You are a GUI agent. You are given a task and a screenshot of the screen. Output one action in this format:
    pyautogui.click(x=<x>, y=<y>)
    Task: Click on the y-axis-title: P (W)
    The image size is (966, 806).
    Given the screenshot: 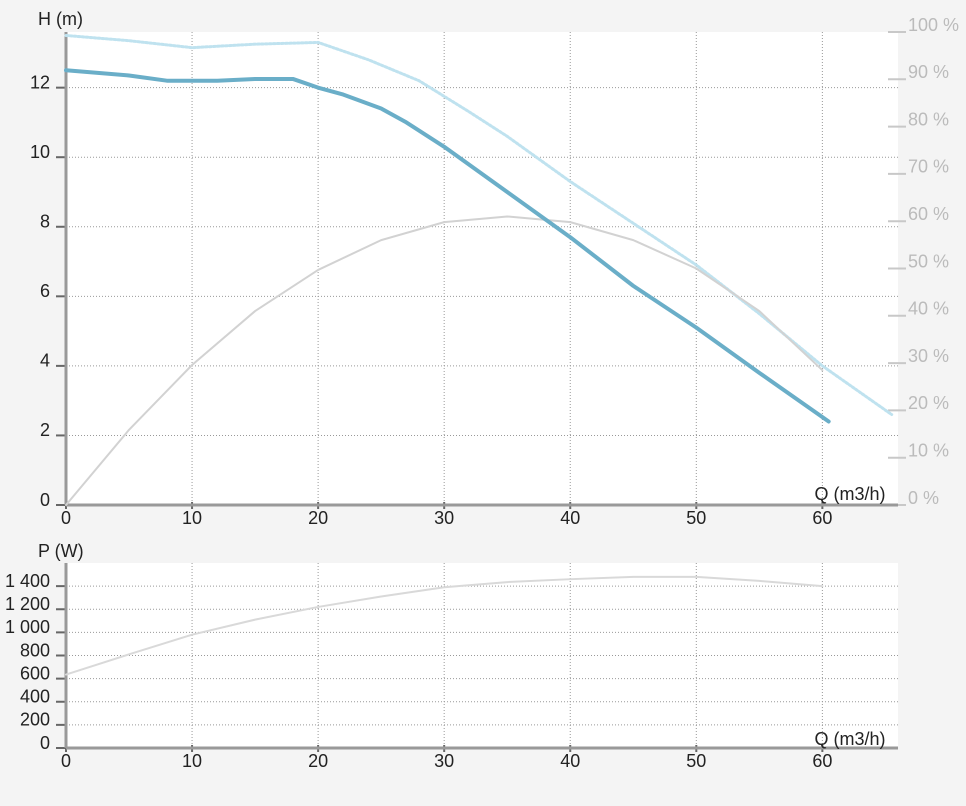 What is the action you would take?
    pyautogui.click(x=61, y=551)
    